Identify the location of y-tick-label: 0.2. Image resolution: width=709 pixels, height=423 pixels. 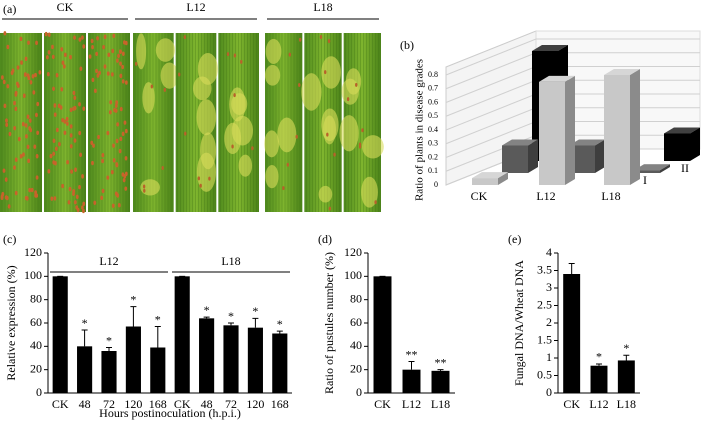
(433, 156).